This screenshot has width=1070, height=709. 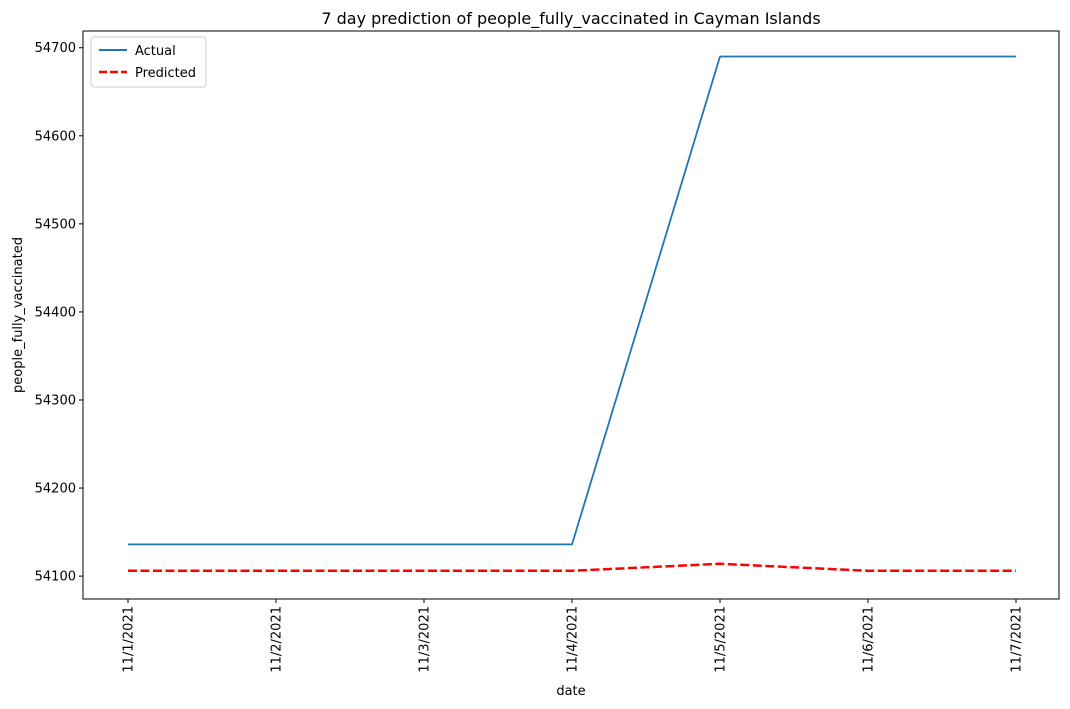 I want to click on x-tick-label: 11/5/2021, so click(x=721, y=639).